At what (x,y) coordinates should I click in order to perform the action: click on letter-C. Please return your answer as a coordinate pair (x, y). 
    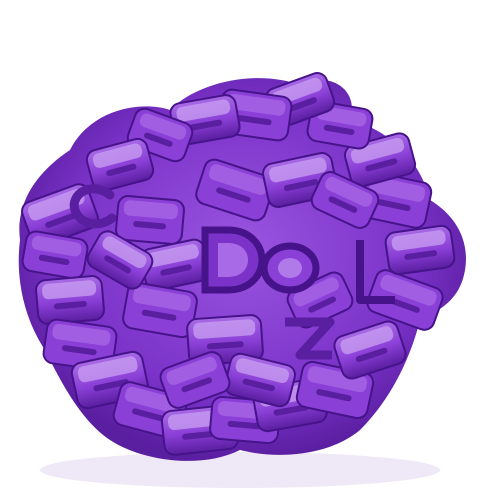
    Looking at the image, I should click on (93, 206).